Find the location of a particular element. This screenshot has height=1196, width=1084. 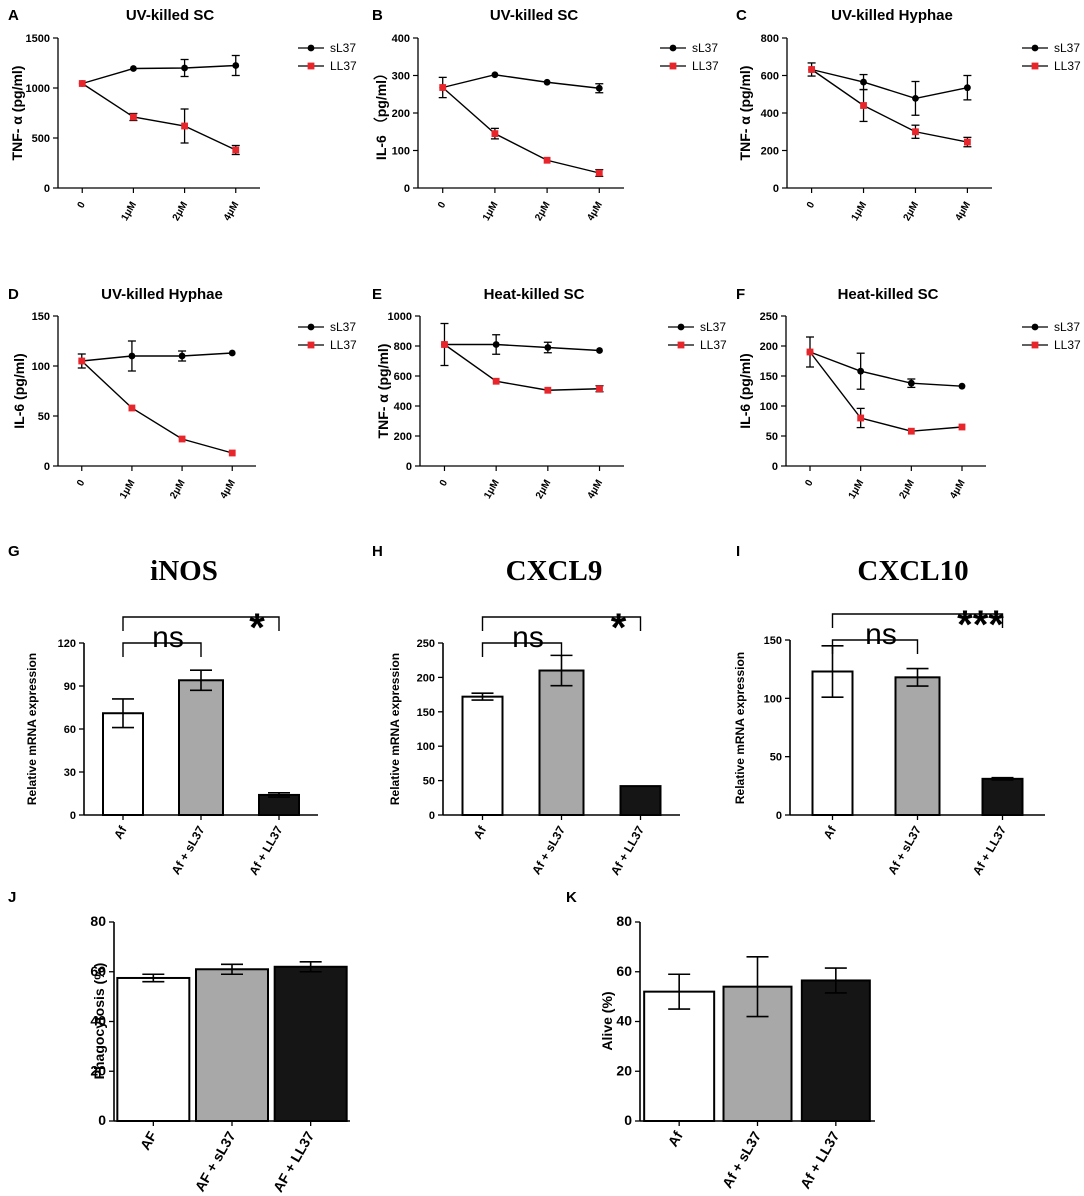

panel-label: B is located at coordinates (377, 15).